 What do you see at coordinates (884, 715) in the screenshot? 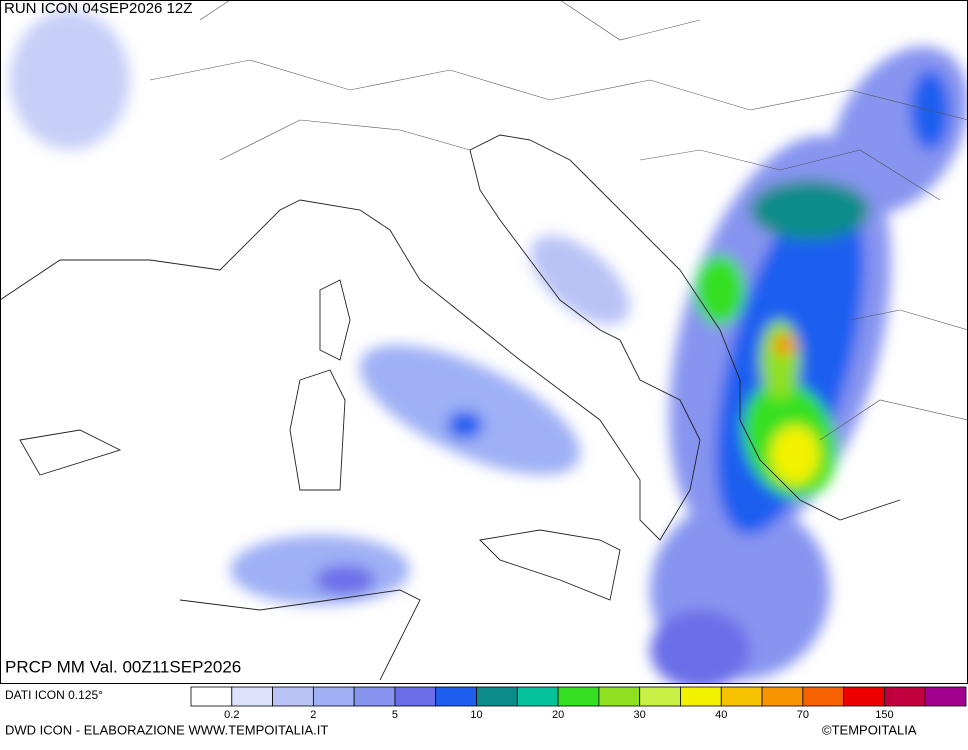
I see `legend-tick-label: 150` at bounding box center [884, 715].